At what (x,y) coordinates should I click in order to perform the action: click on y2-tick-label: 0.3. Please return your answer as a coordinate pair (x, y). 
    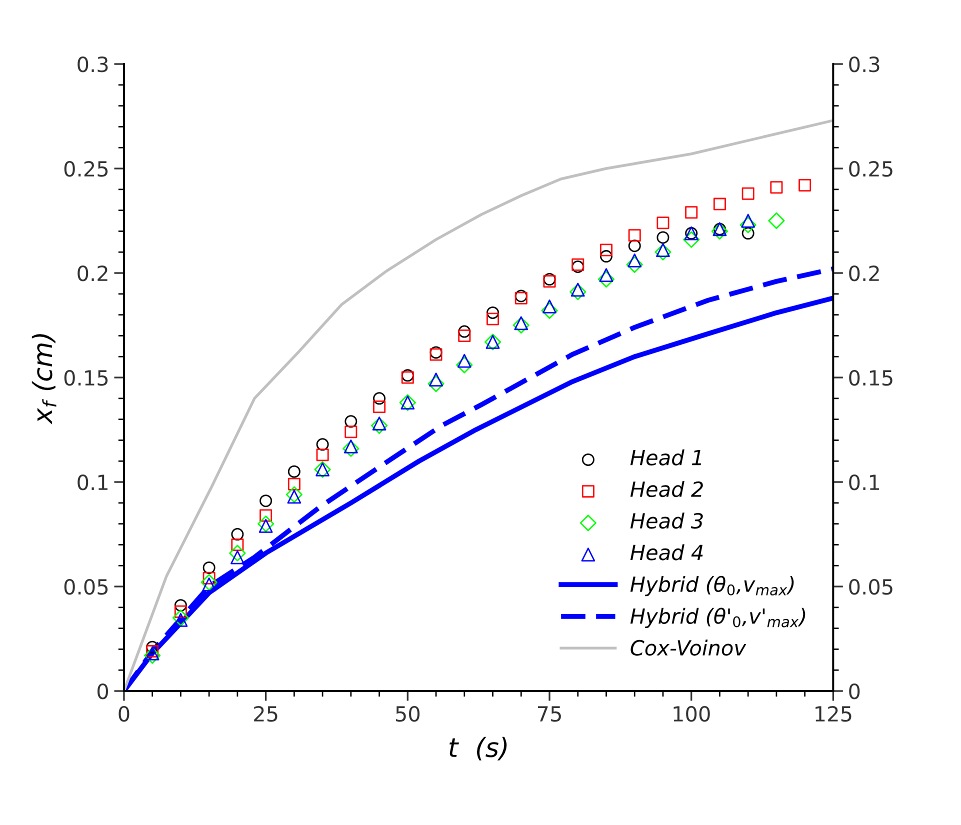
    Looking at the image, I should click on (864, 64).